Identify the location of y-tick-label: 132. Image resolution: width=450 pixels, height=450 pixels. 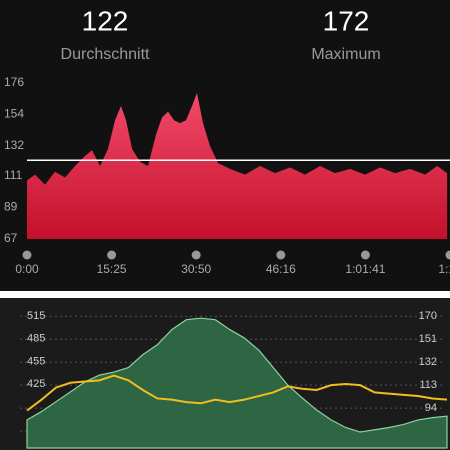
(14, 145).